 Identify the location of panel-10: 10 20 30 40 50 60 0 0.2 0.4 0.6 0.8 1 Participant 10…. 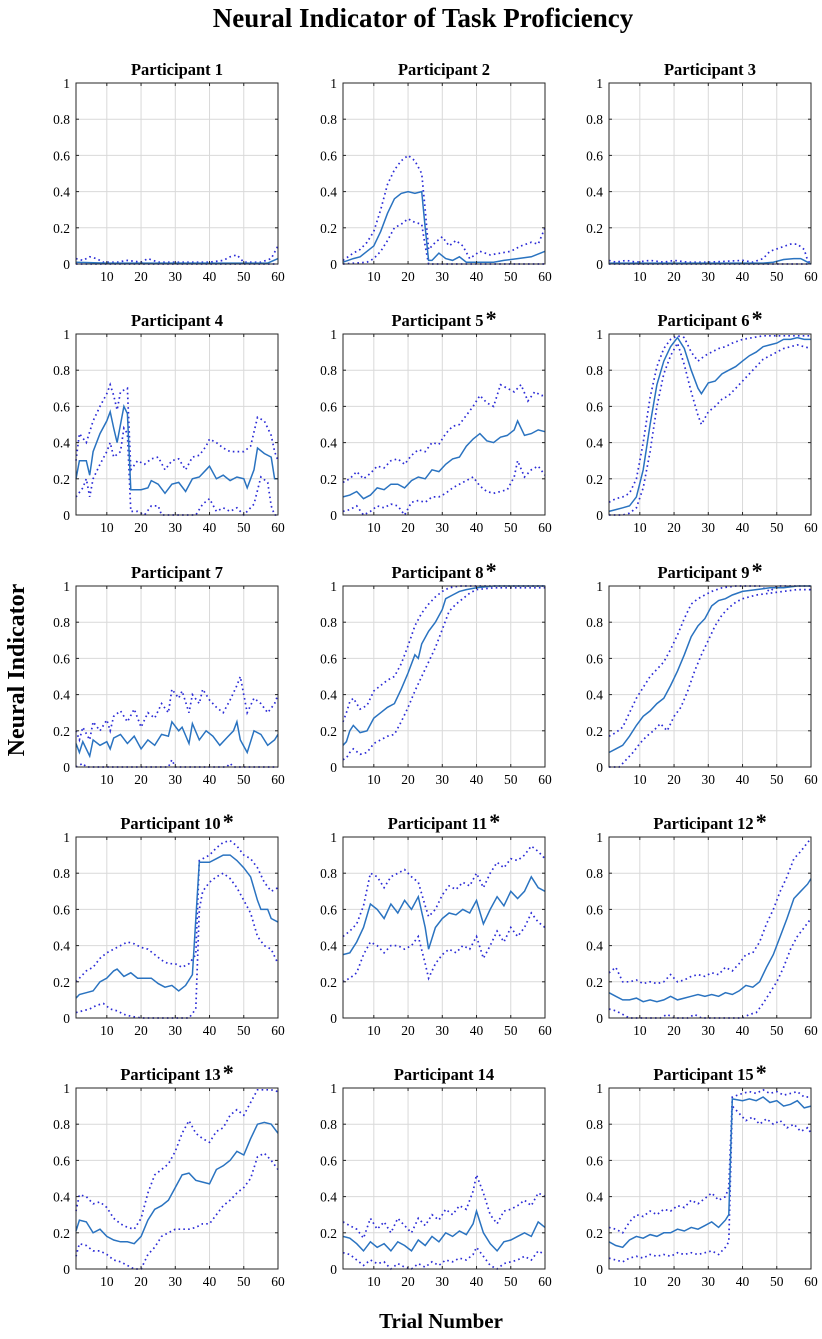
(169, 923).